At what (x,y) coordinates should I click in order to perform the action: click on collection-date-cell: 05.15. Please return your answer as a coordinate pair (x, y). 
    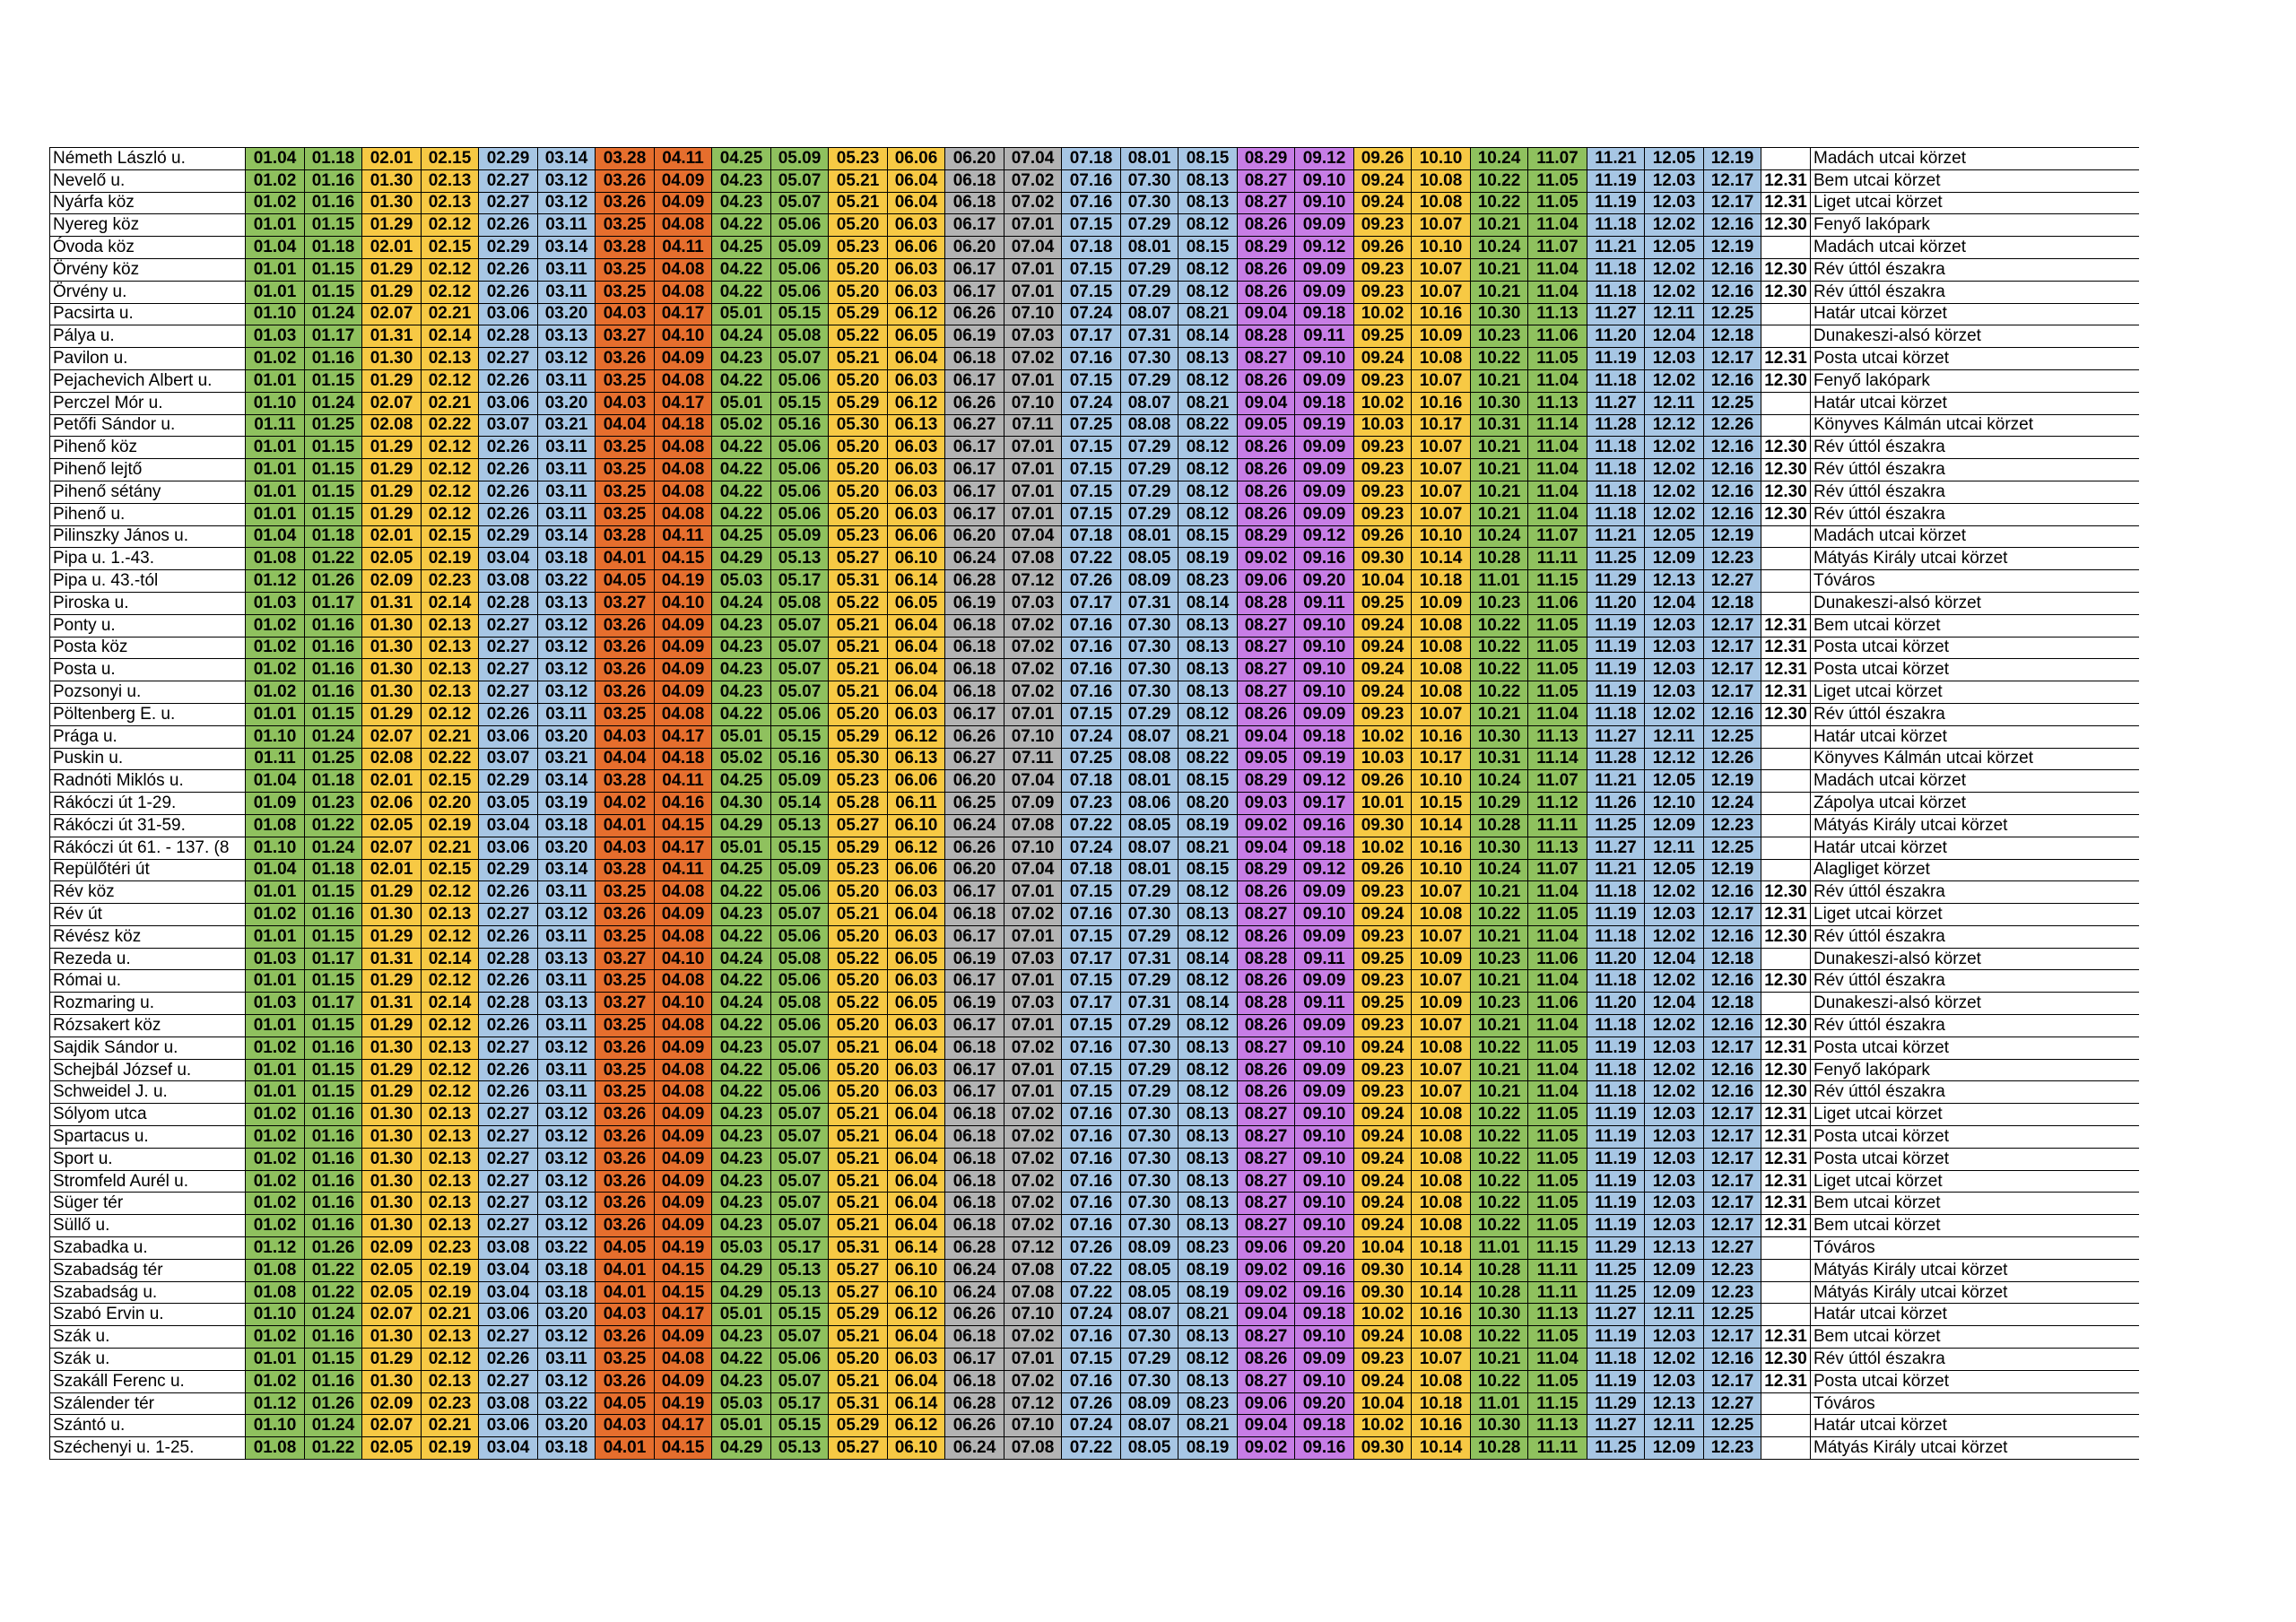
    Looking at the image, I should click on (799, 1315).